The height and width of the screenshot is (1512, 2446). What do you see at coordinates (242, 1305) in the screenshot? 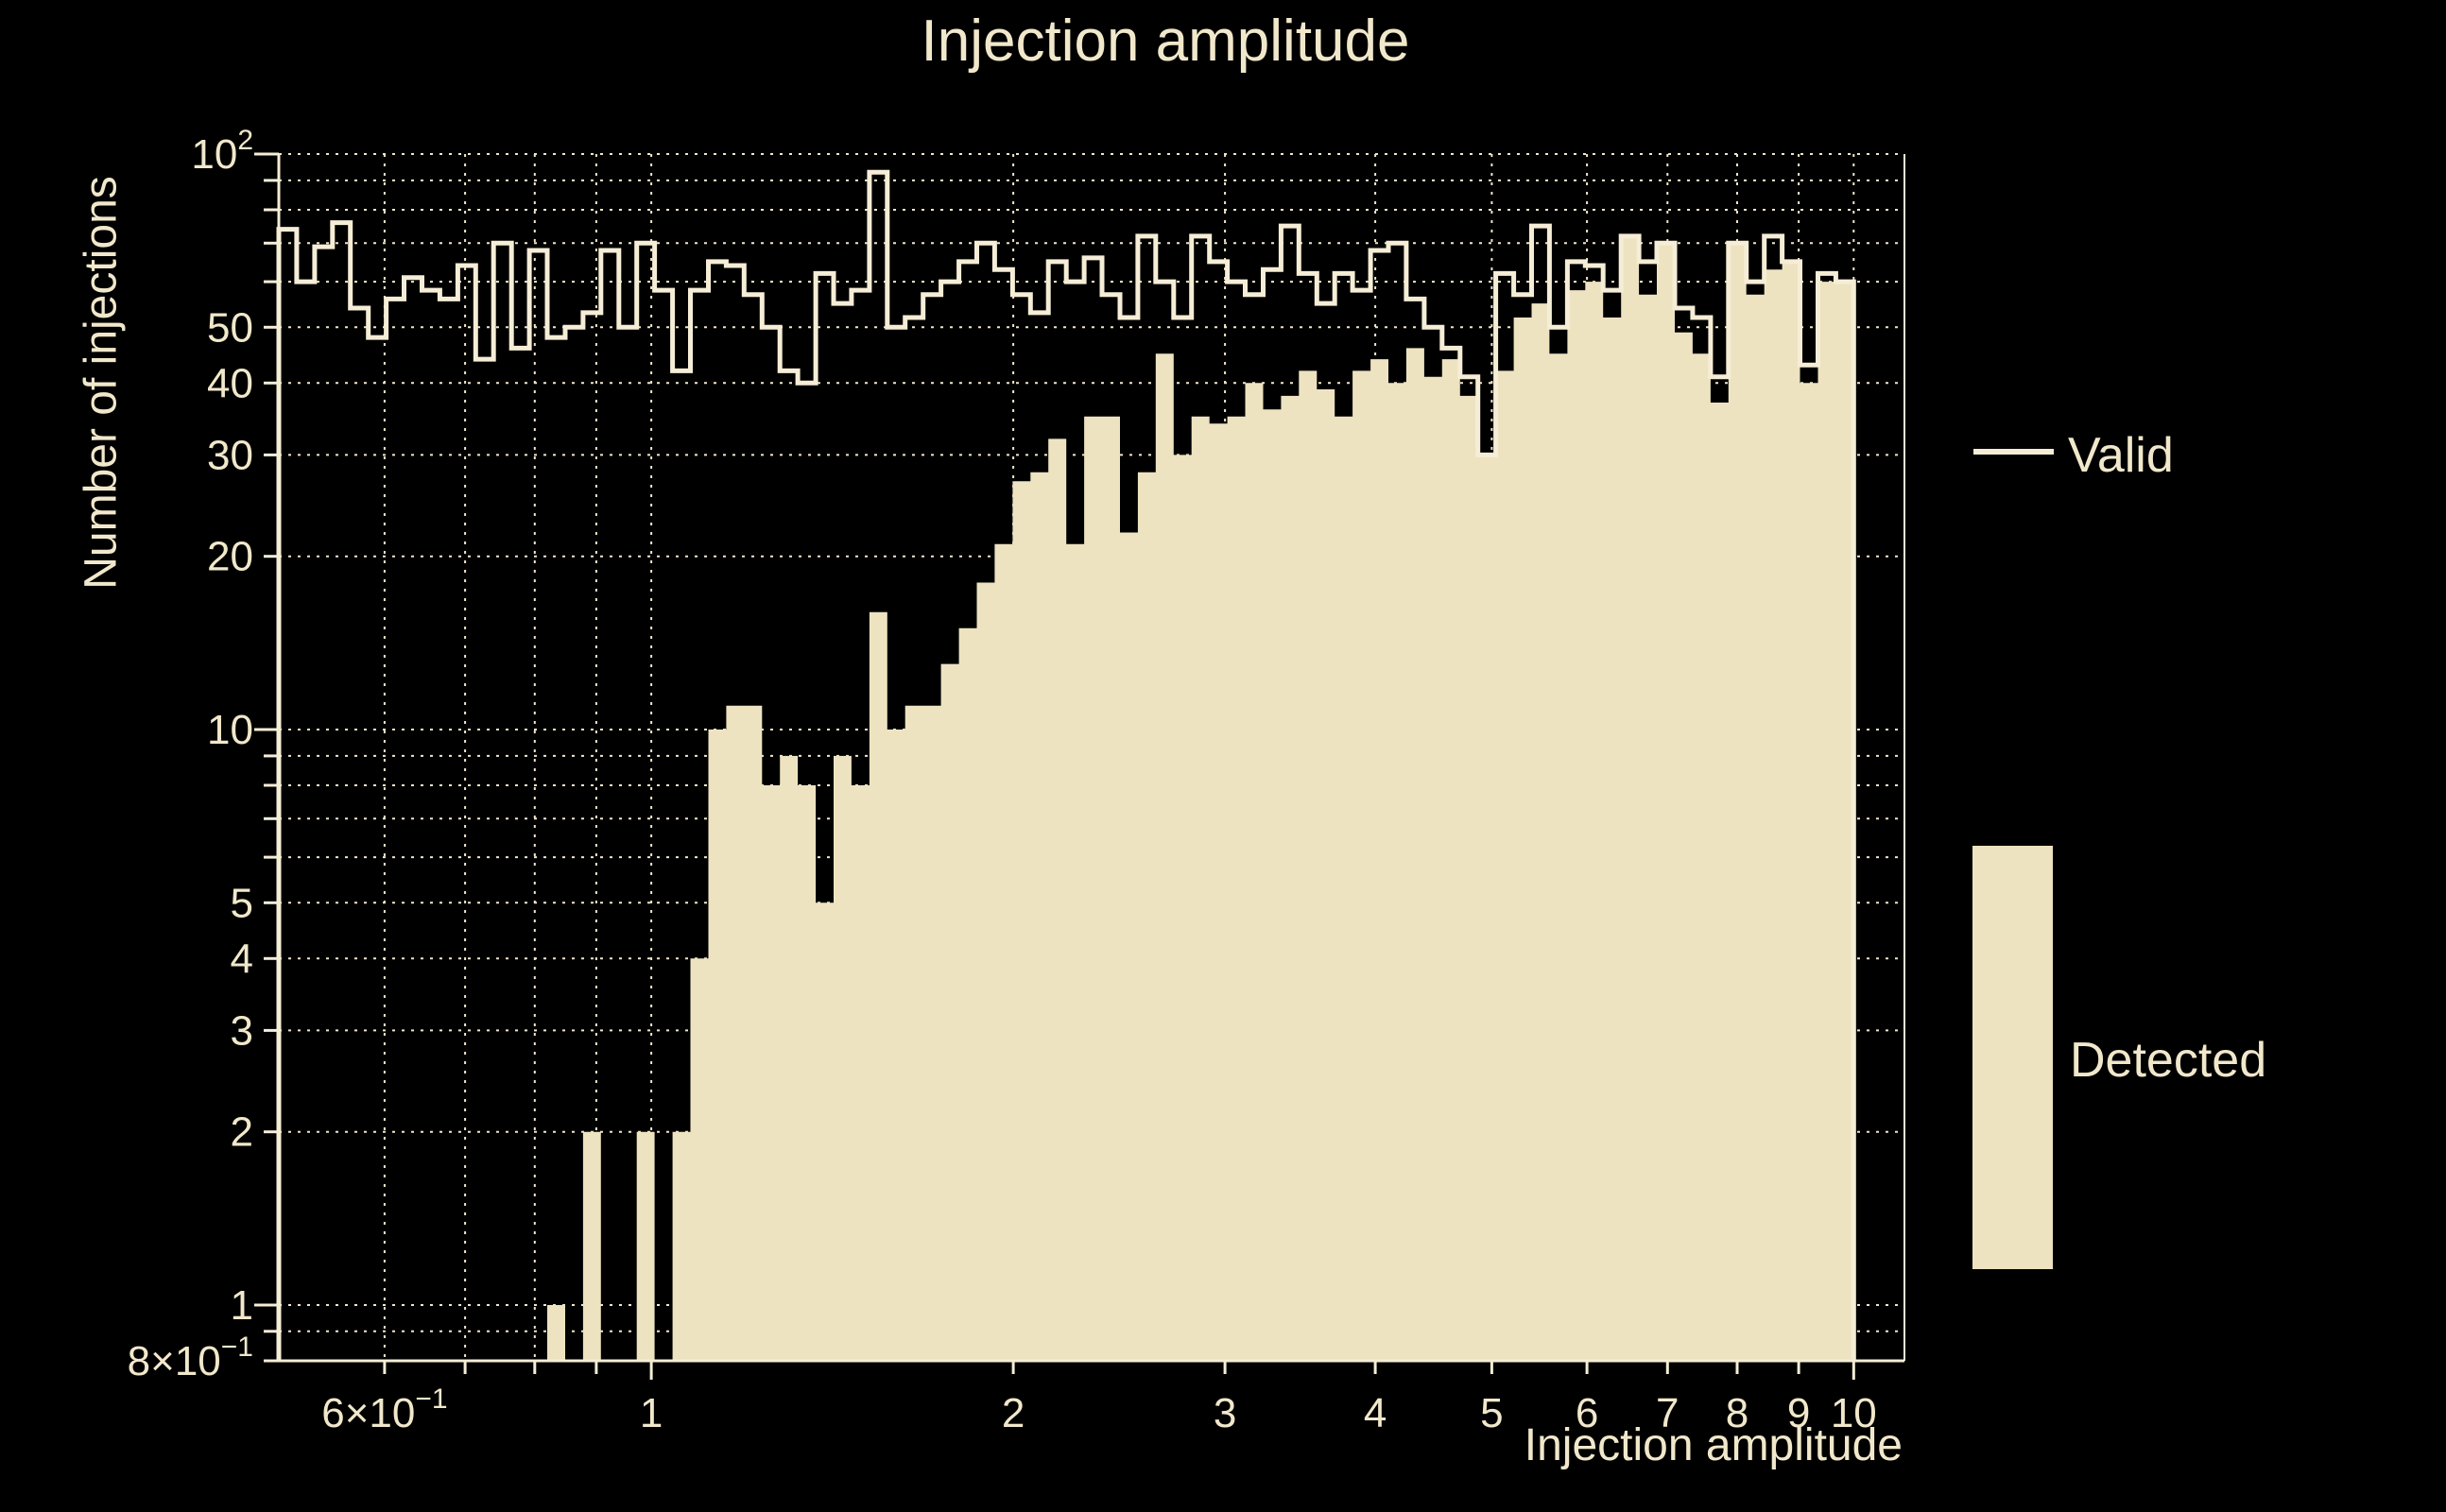
I see `y-tick-label: 1` at bounding box center [242, 1305].